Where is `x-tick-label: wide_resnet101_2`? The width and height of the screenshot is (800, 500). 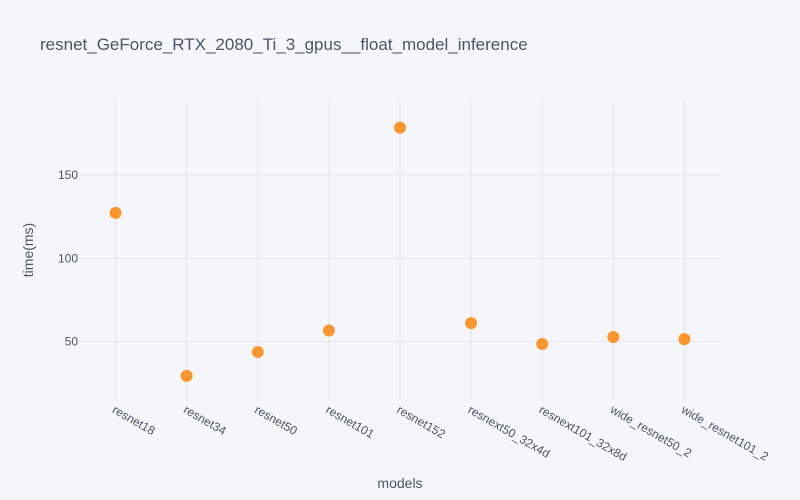
x-tick-label: wide_resnet101_2 is located at coordinates (724, 433).